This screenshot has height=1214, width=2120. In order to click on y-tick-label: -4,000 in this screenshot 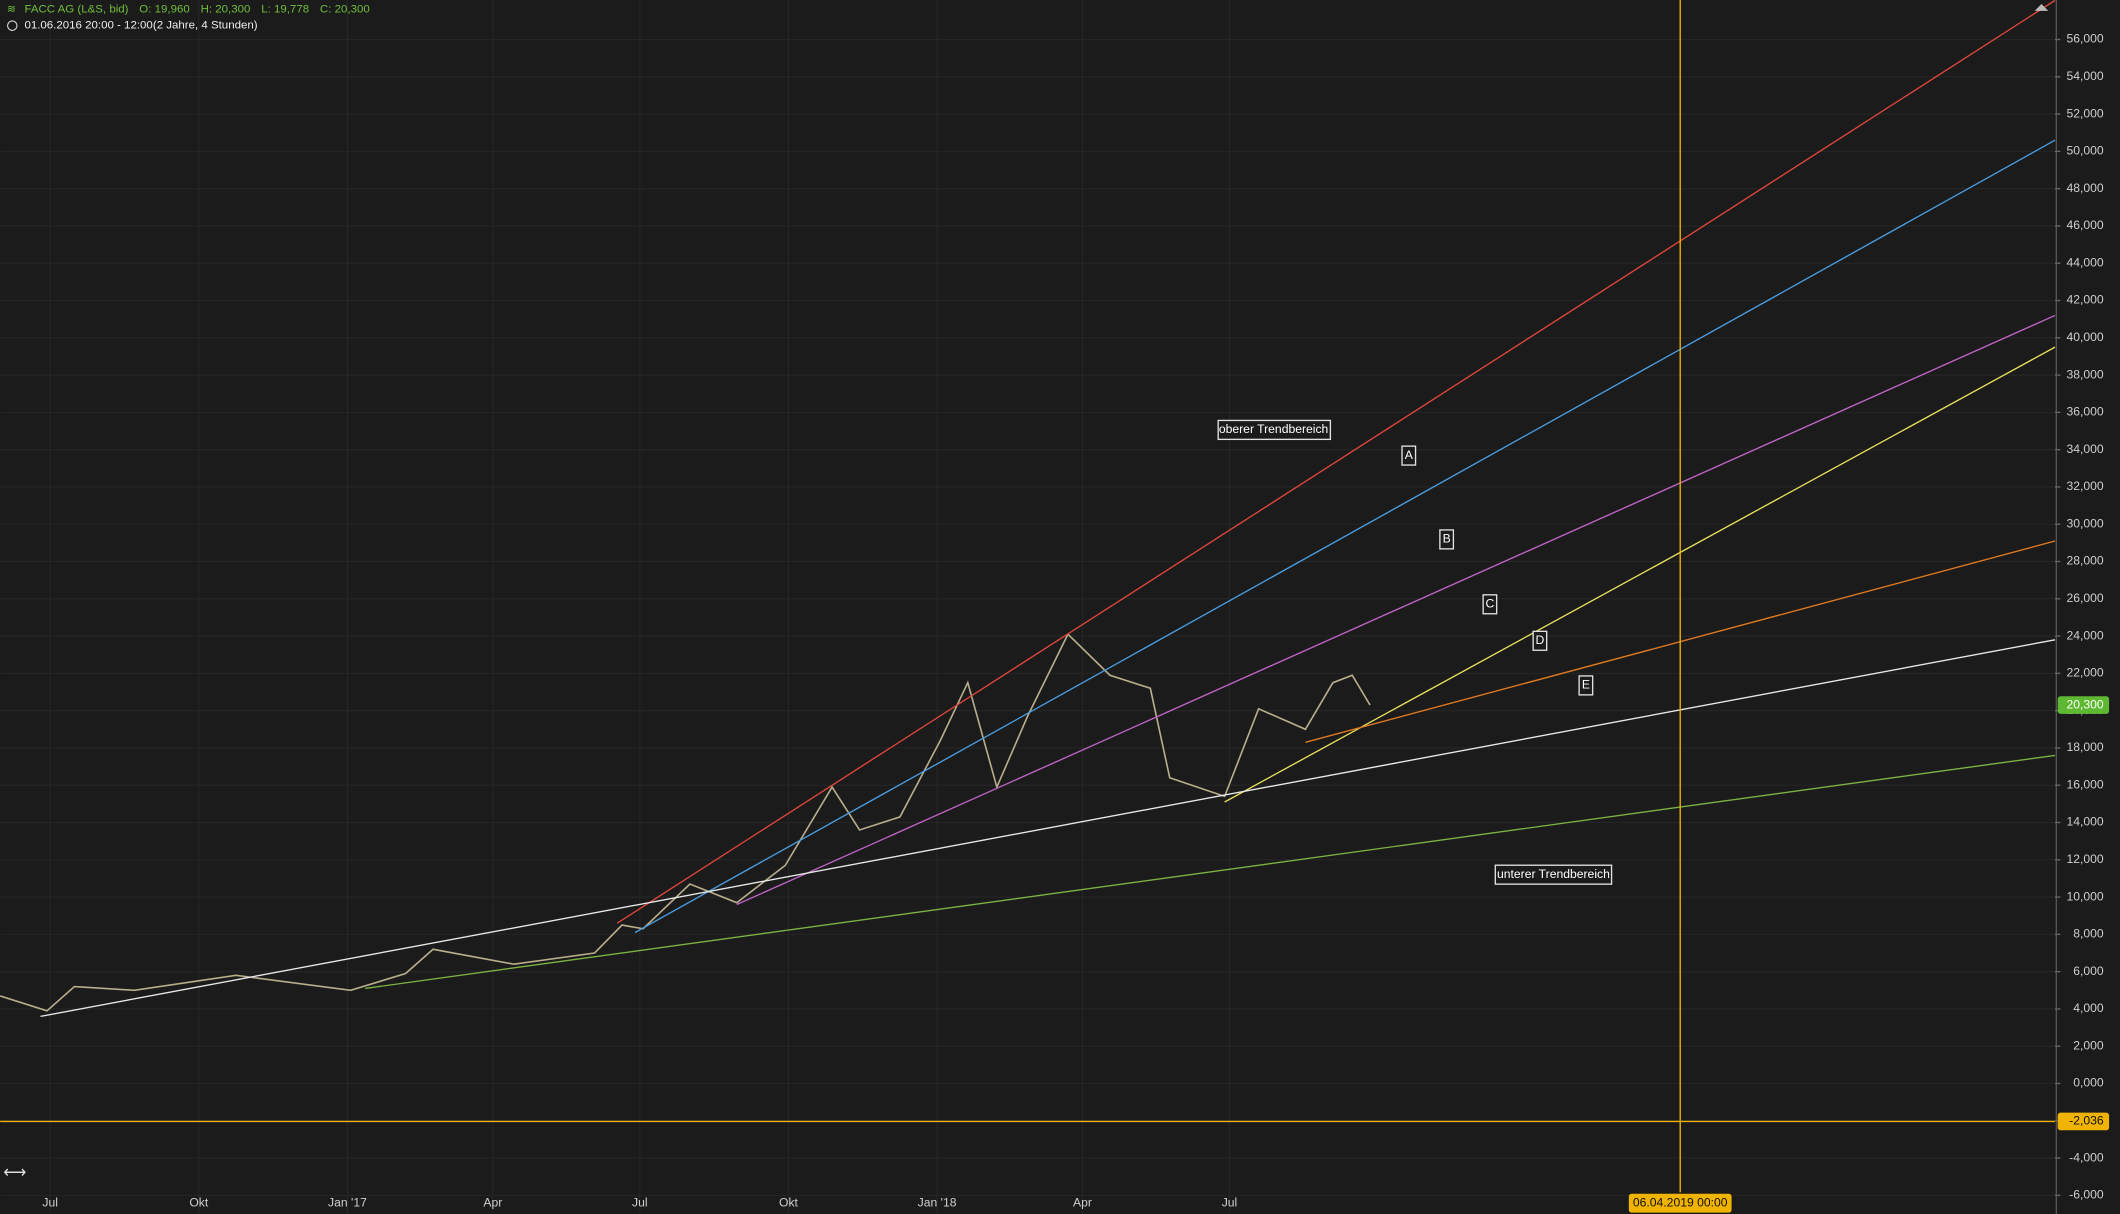, I will do `click(2086, 1157)`.